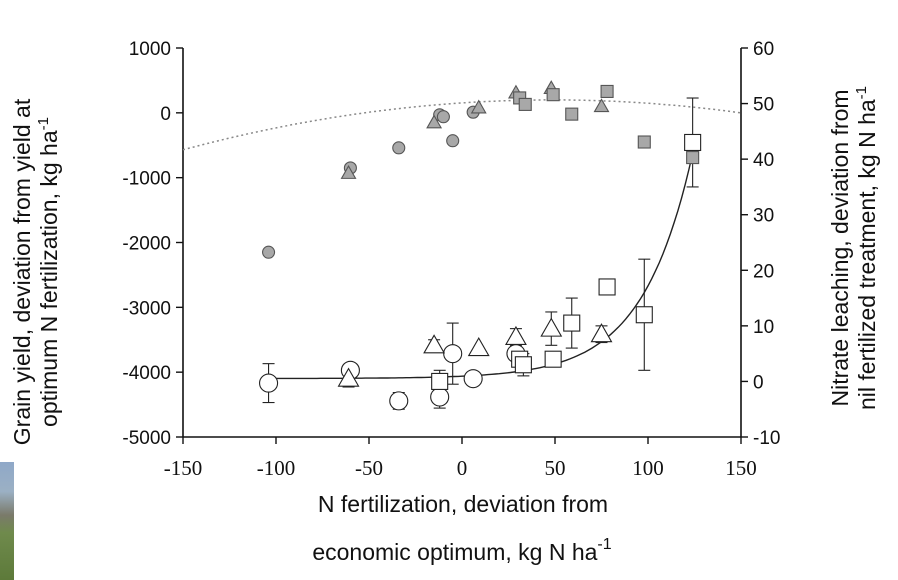 The image size is (898, 580). Describe the element at coordinates (276, 468) in the screenshot. I see `x-tick-label: -100` at that location.